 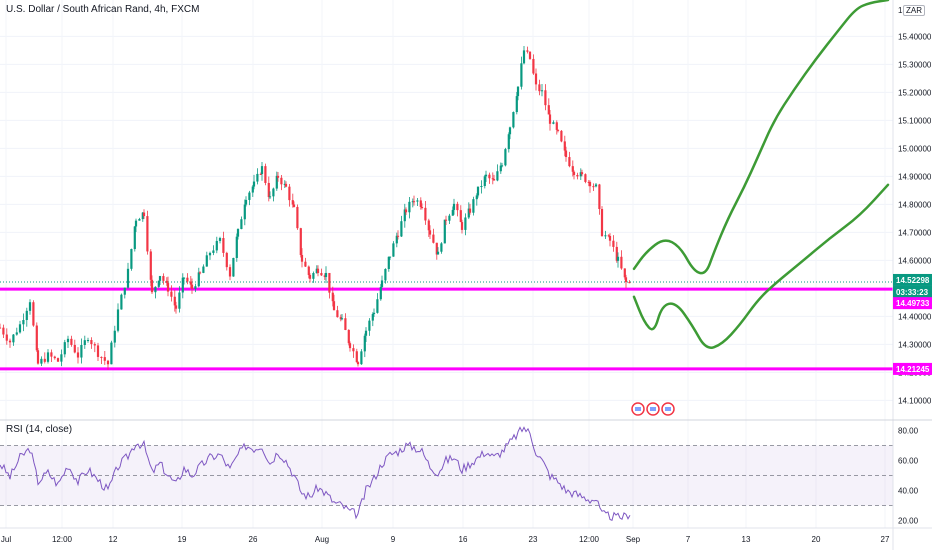 What do you see at coordinates (62, 539) in the screenshot?
I see `time-tick-label: 12:00` at bounding box center [62, 539].